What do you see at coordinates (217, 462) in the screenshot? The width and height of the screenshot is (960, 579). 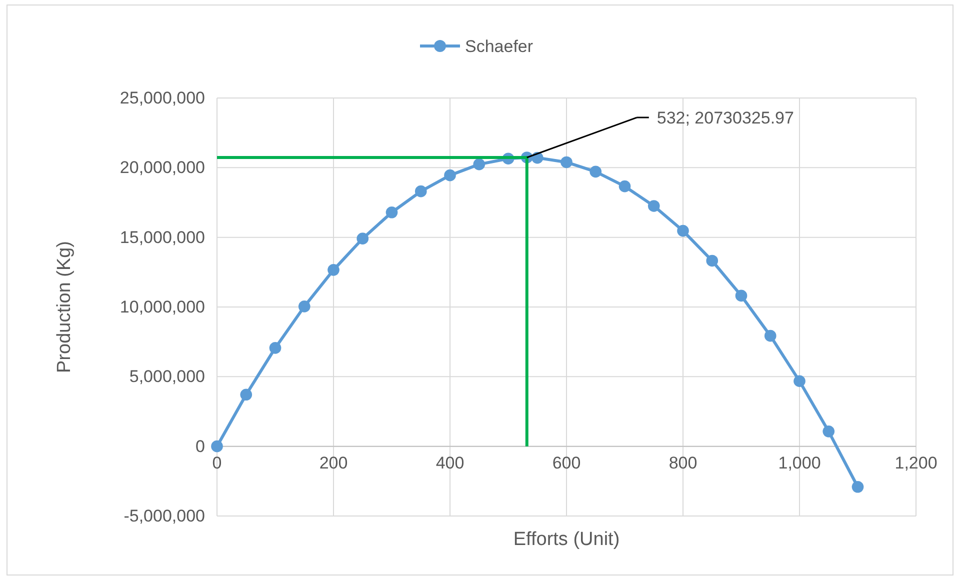 I see `x-tick-label: 0` at bounding box center [217, 462].